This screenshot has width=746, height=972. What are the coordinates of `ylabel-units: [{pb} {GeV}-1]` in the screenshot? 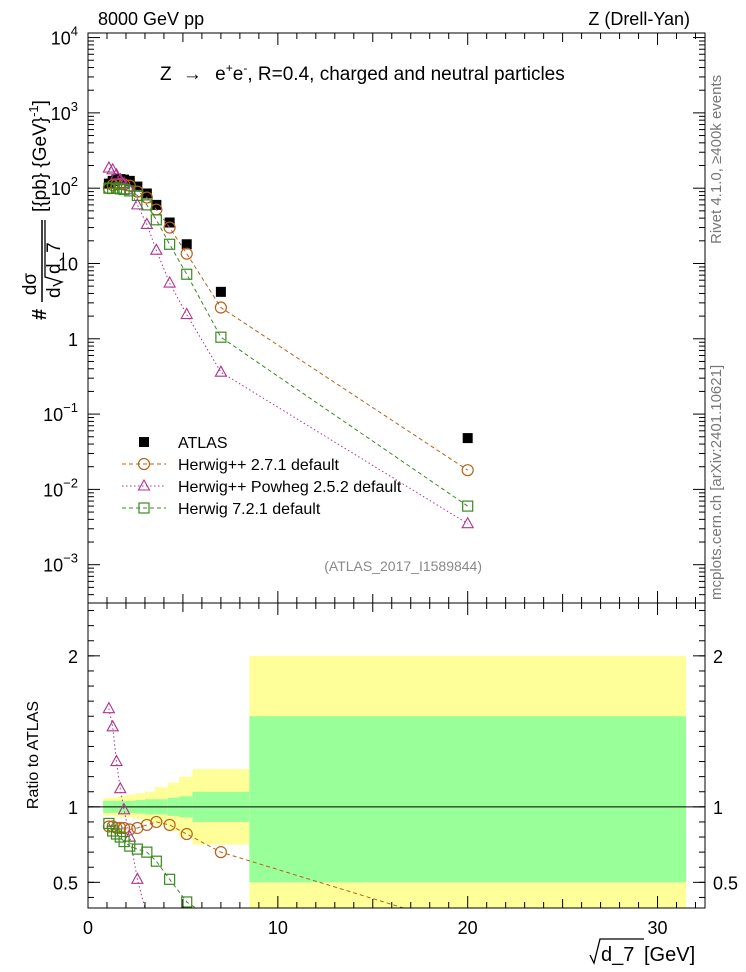 It's located at (38, 156).